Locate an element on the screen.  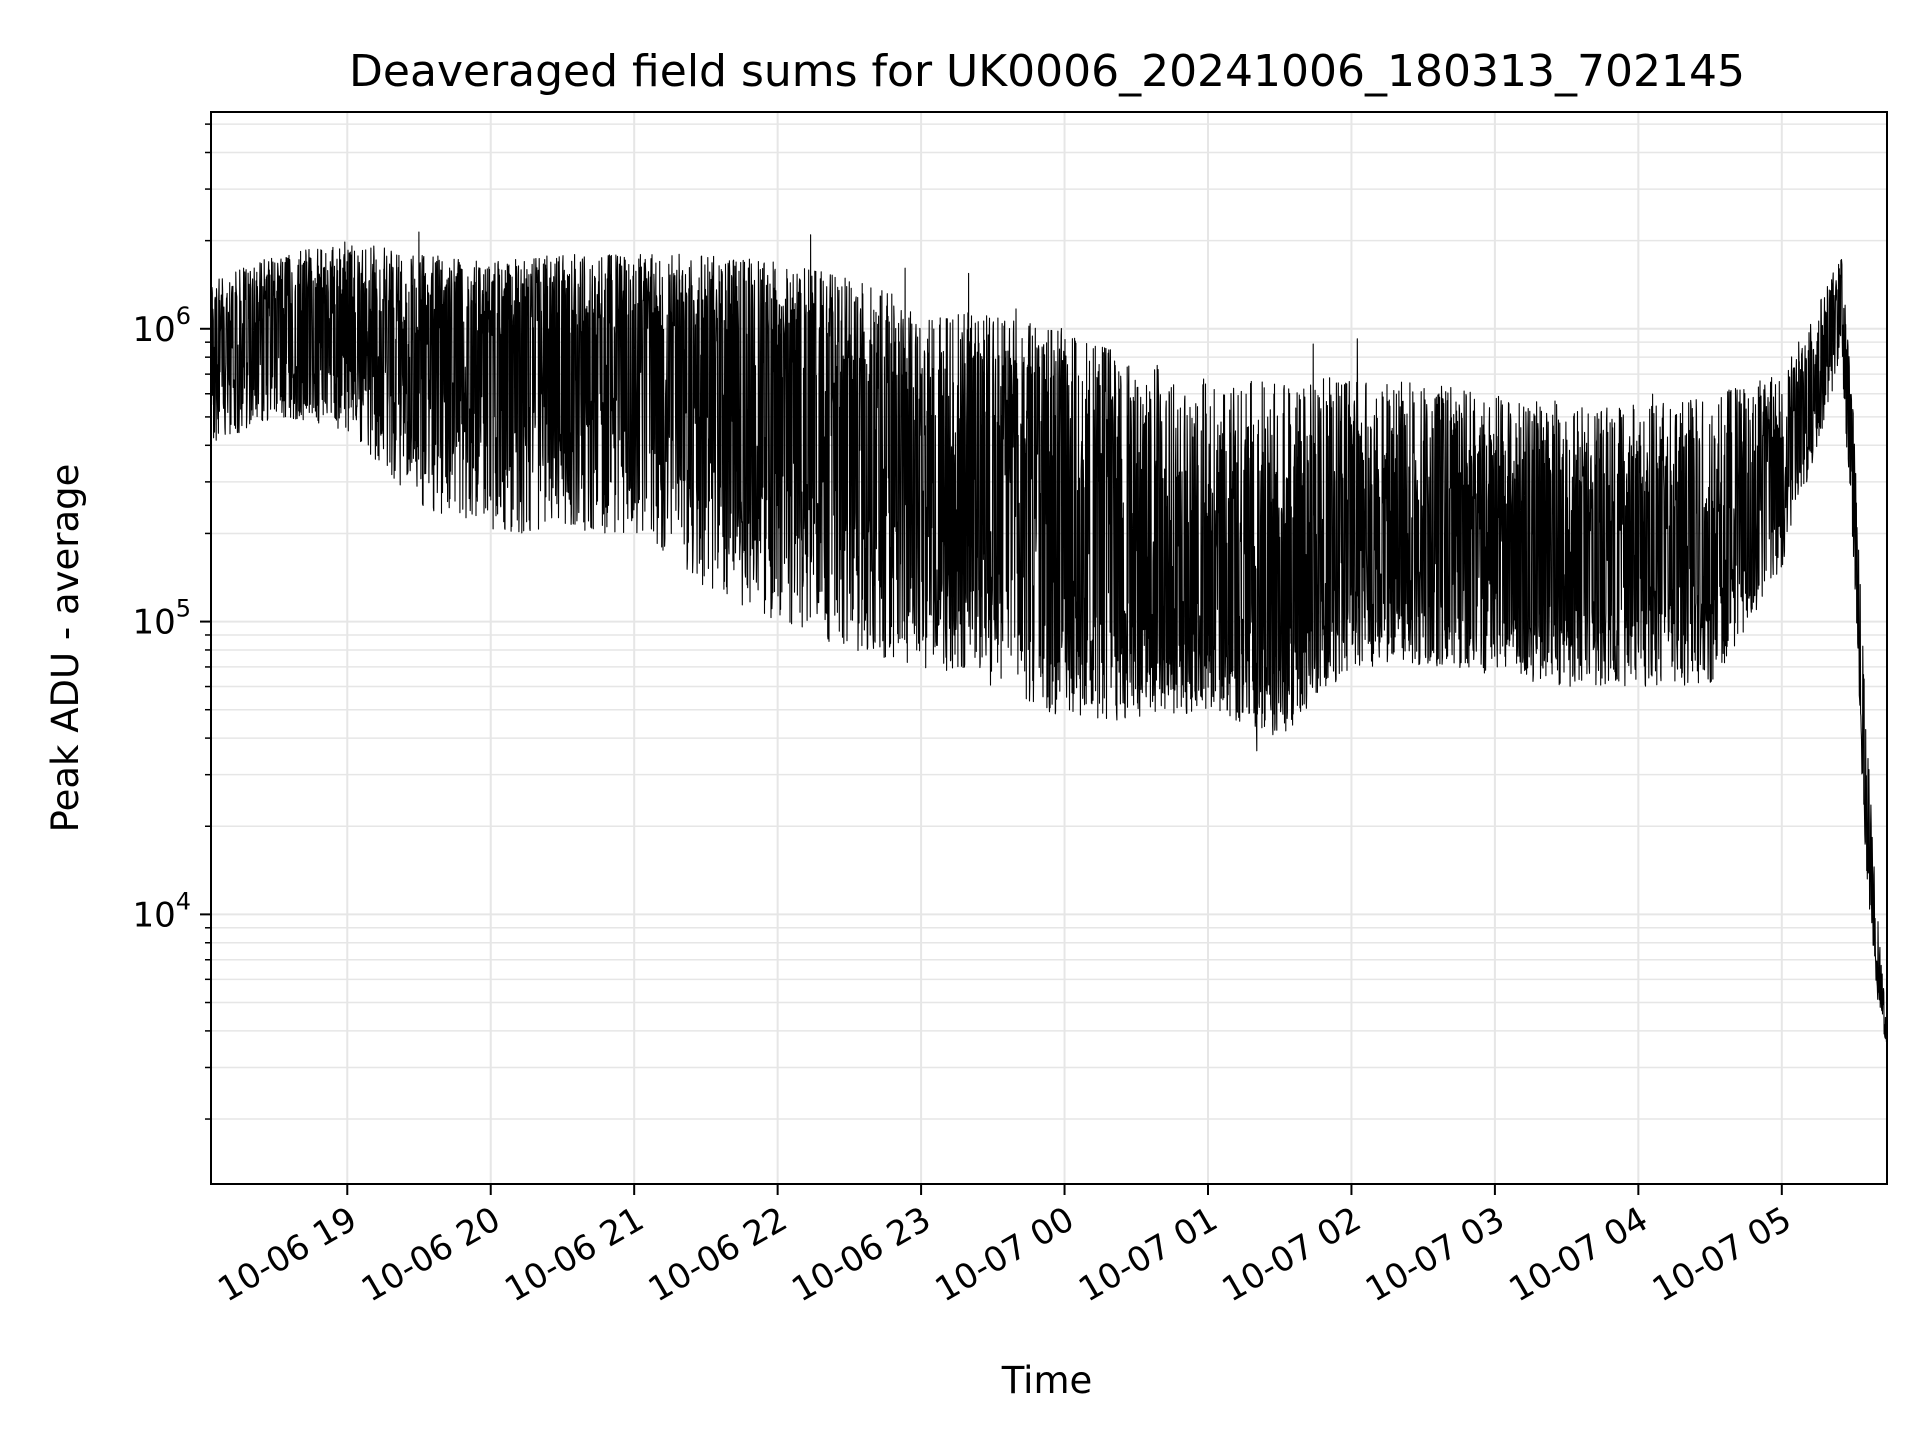
x-axis-label: Time is located at coordinates (1047, 1380).